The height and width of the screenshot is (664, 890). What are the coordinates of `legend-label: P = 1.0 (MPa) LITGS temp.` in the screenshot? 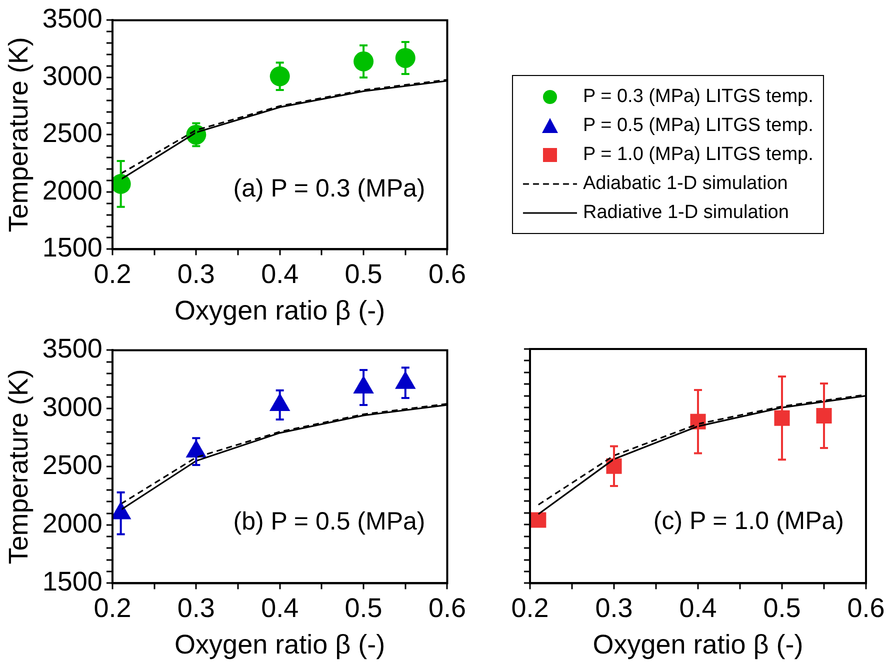 It's located at (698, 155).